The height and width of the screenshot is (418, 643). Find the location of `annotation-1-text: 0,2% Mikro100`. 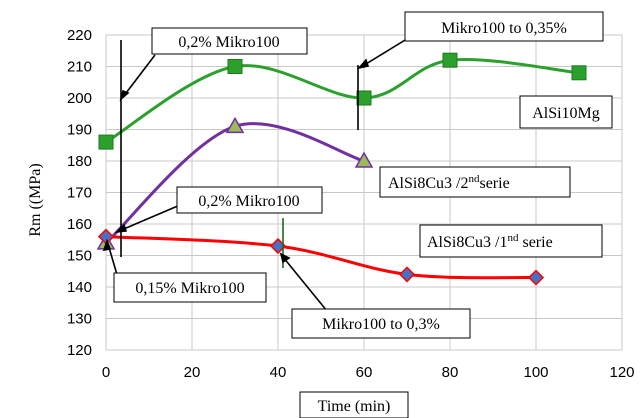

annotation-1-text: 0,2% Mikro100 is located at coordinates (228, 42).